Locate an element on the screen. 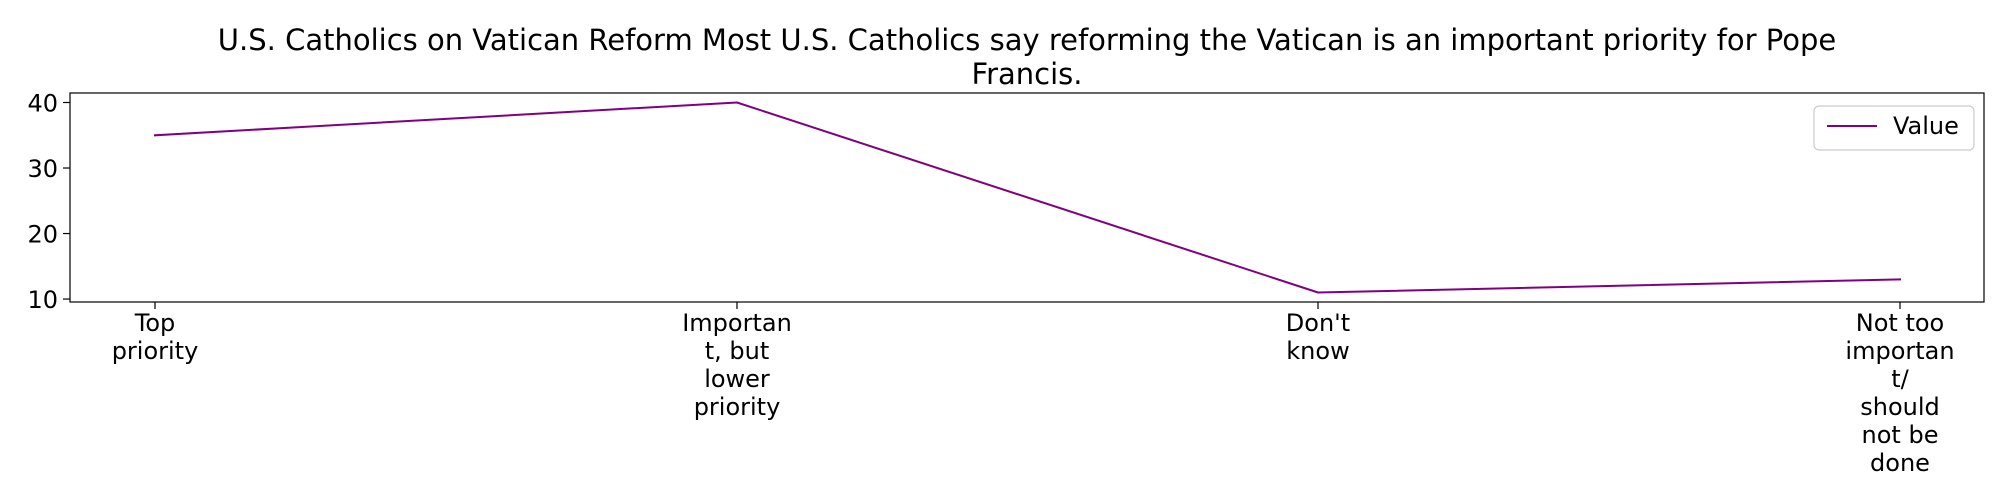 The width and height of the screenshot is (2000, 500). y-tick-label: 40 is located at coordinates (42, 104).